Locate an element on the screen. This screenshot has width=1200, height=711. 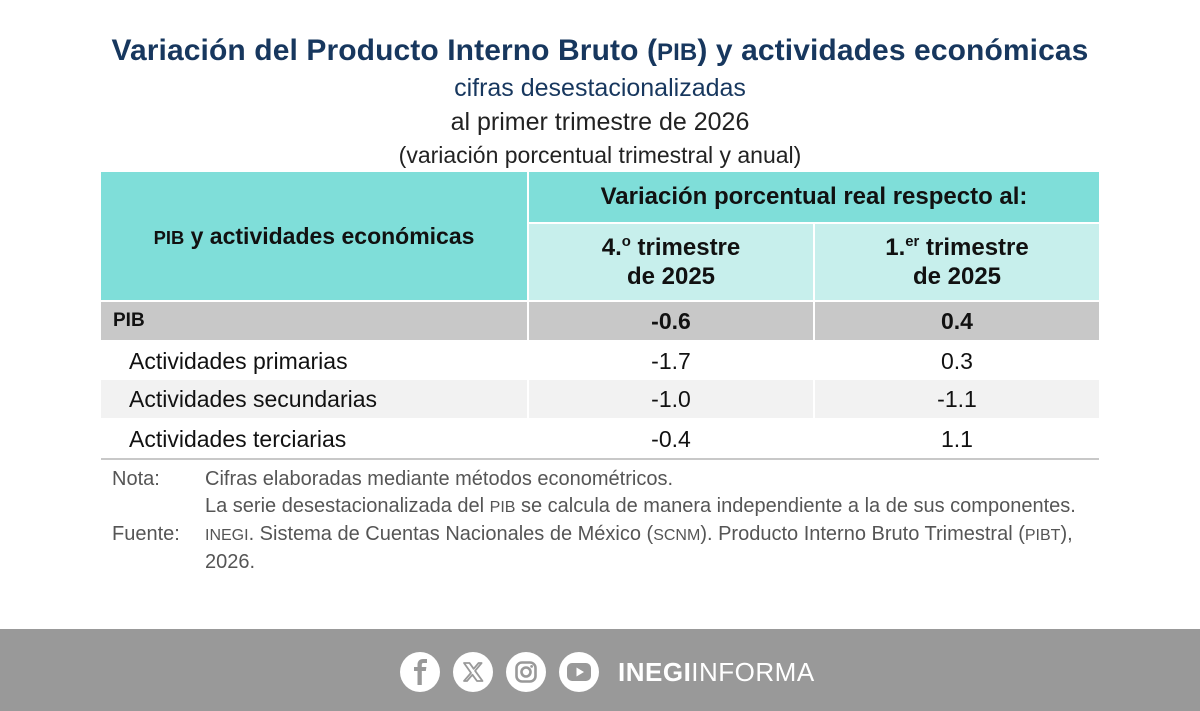
table-row-total: PIB -0.6 0.4 is located at coordinates (600, 321).